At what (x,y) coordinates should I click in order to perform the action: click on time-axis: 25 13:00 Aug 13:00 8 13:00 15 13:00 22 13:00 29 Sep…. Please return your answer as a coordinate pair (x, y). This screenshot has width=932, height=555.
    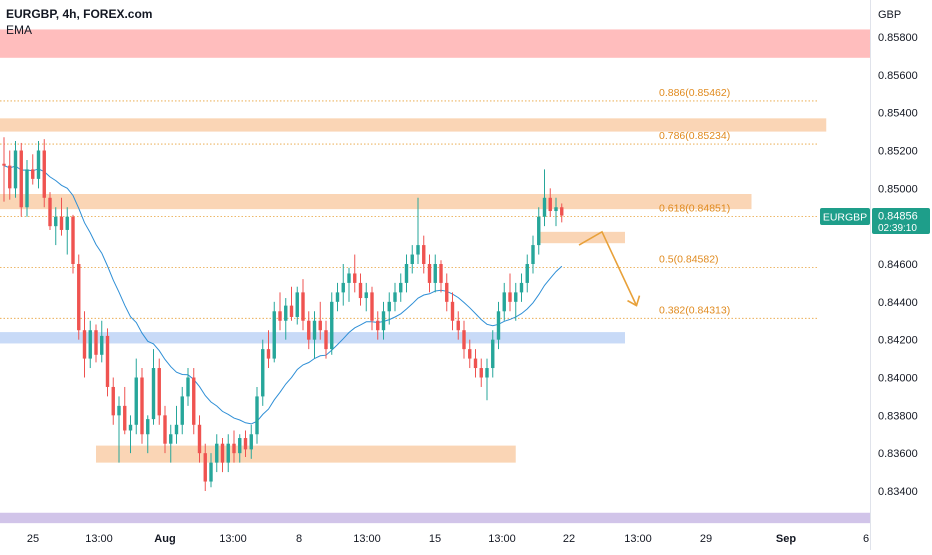
    Looking at the image, I should click on (448, 539).